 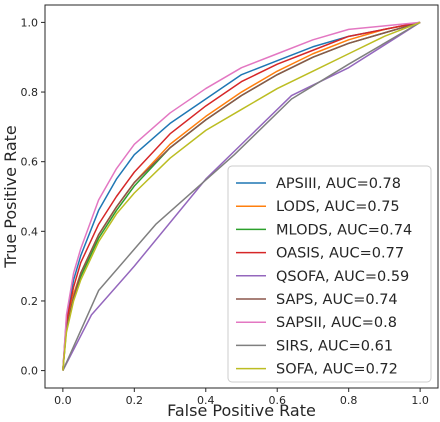 What do you see at coordinates (349, 400) in the screenshot?
I see `x-tick-label: 0.8` at bounding box center [349, 400].